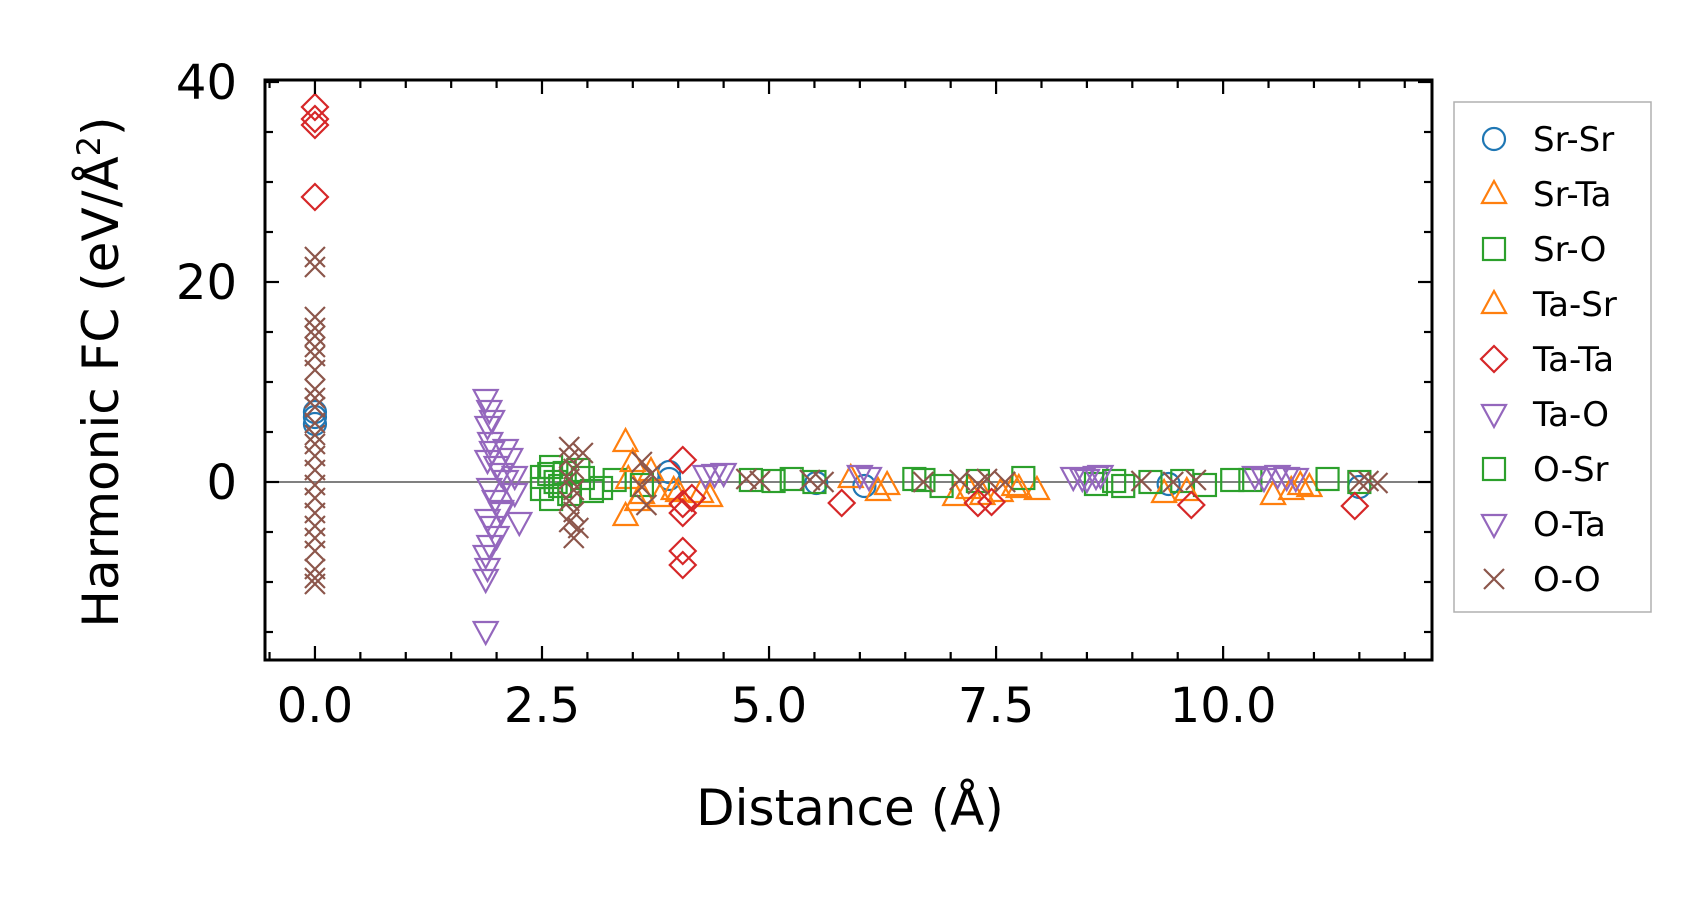 The image size is (1700, 902). I want to click on legend-marker-sr-sr, so click(1494, 139).